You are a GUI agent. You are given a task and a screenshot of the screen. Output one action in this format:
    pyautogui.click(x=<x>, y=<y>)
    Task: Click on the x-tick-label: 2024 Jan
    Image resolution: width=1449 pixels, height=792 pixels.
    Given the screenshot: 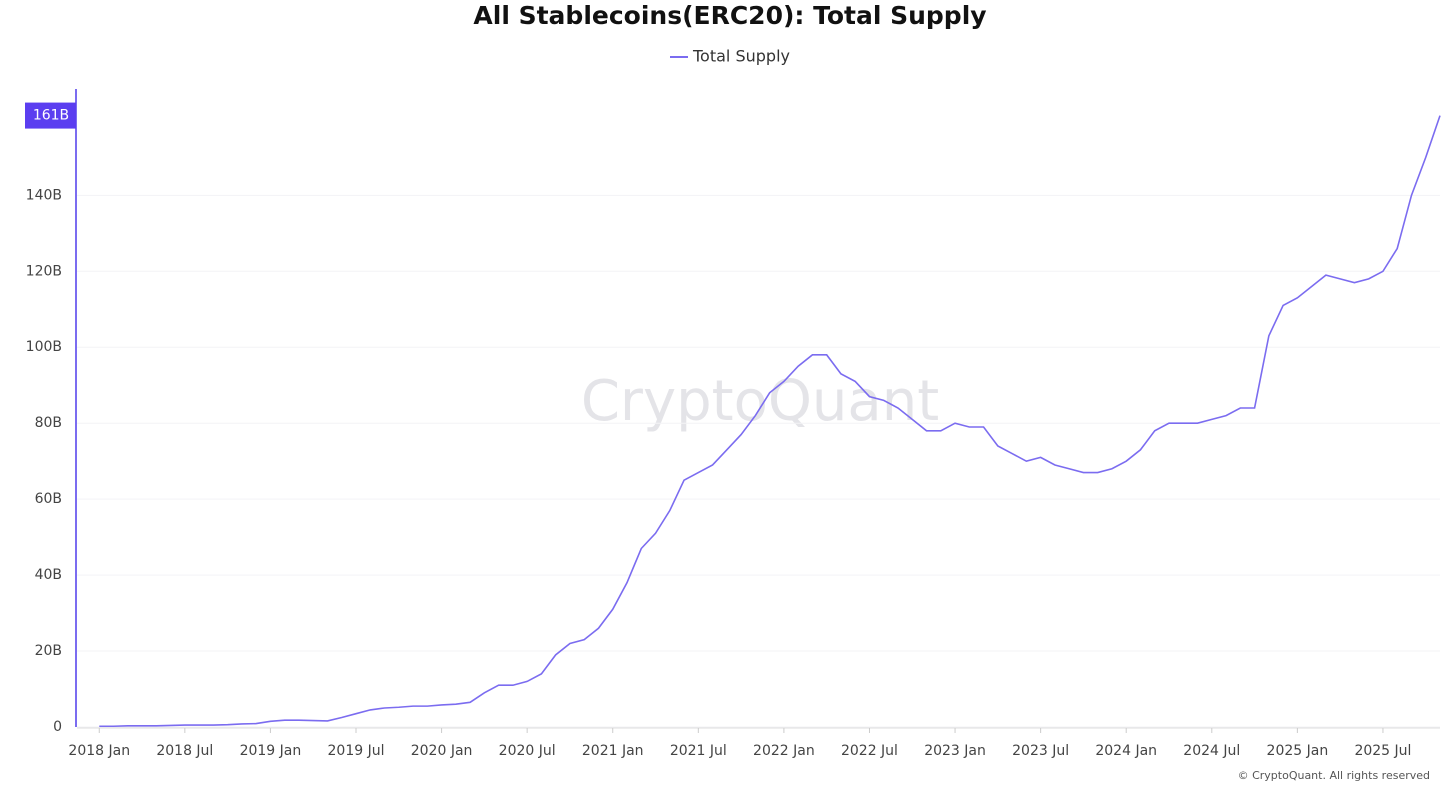 What is the action you would take?
    pyautogui.click(x=1126, y=751)
    